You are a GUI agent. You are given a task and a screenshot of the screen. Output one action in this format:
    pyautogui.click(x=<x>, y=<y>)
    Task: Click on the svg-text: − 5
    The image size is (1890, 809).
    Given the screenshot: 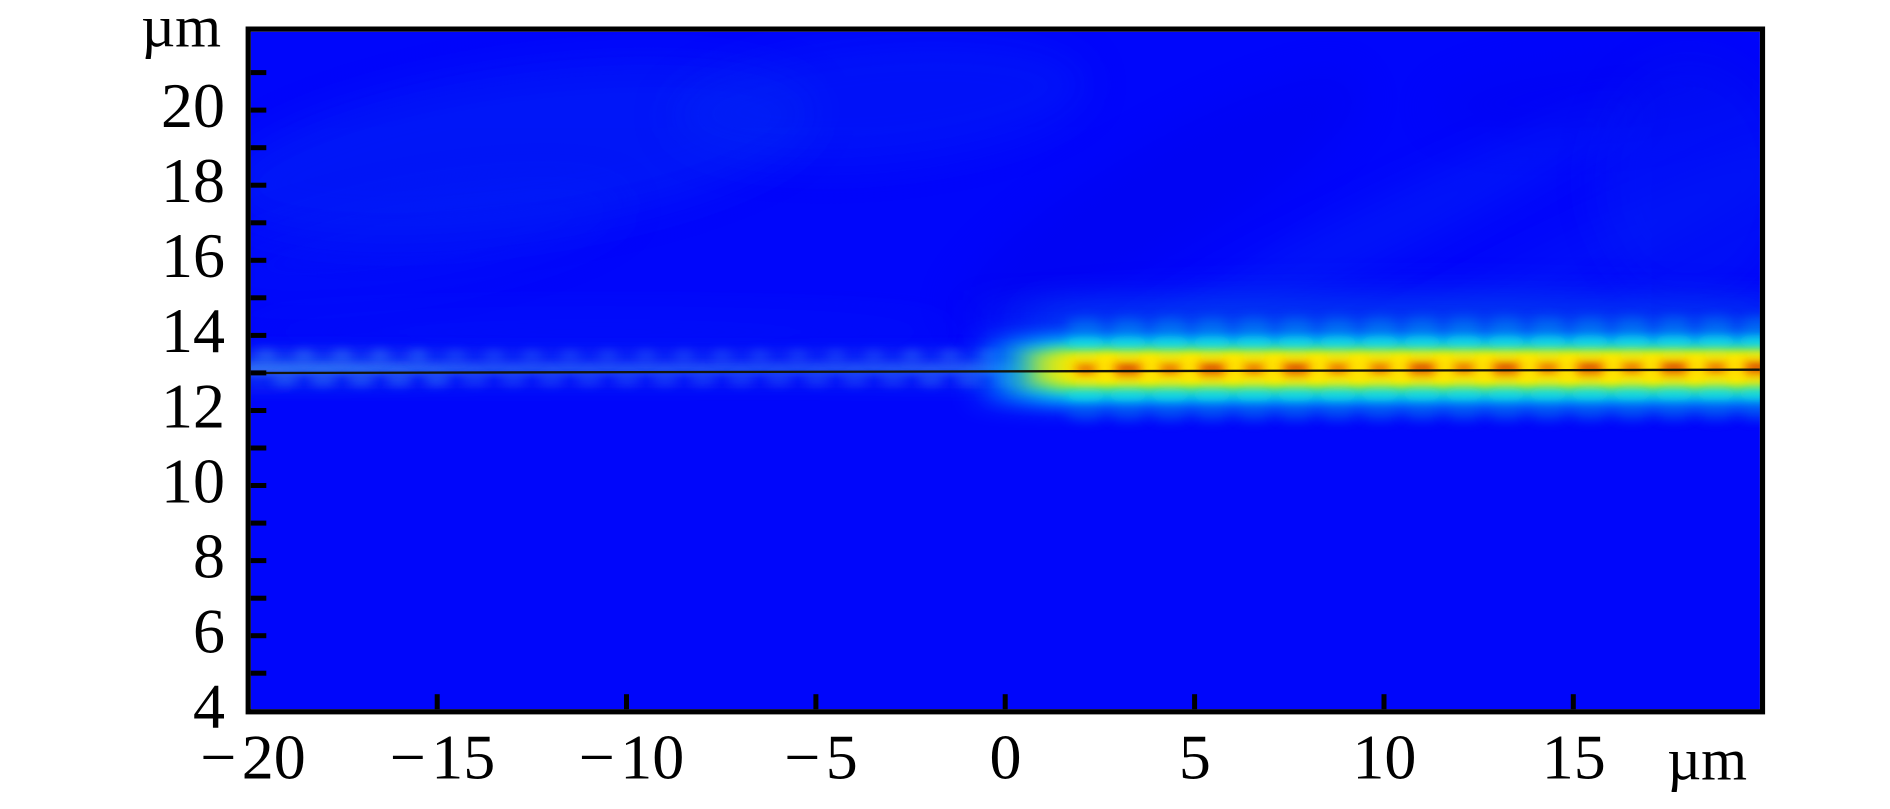 What is the action you would take?
    pyautogui.click(x=820, y=756)
    